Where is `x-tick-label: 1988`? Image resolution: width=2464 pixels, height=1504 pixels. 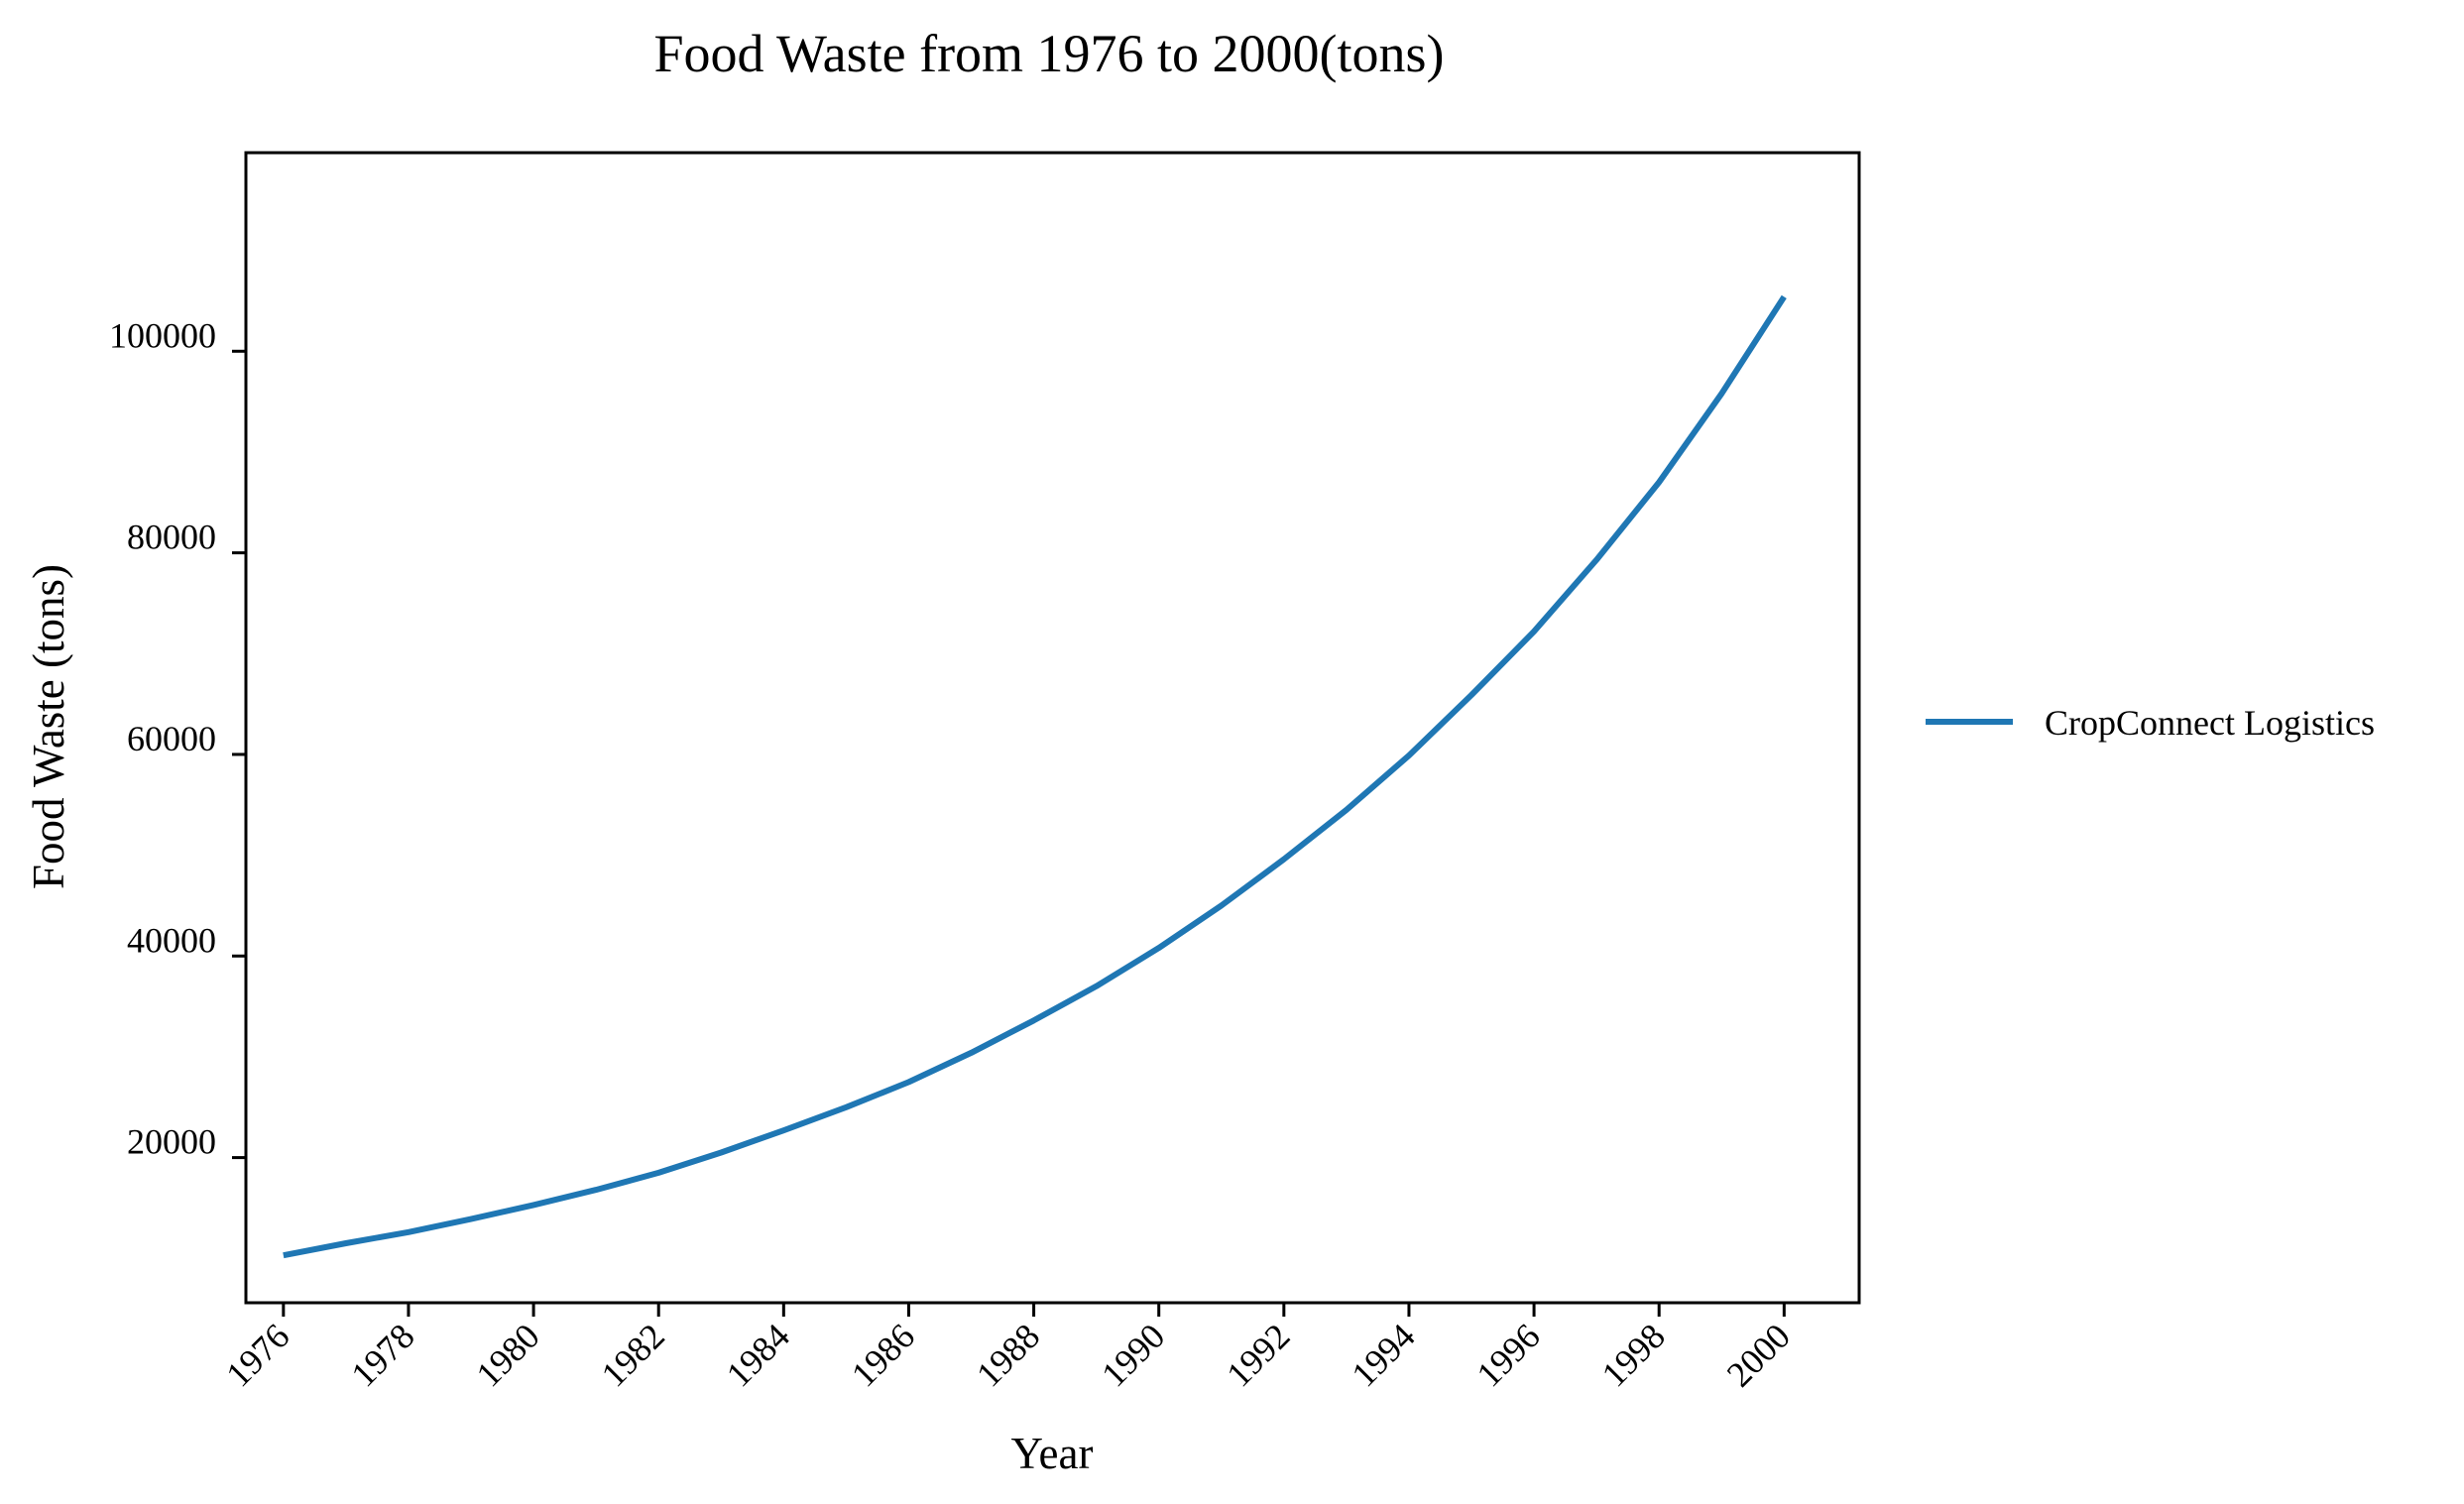
x-tick-label: 1988 is located at coordinates (1008, 1355).